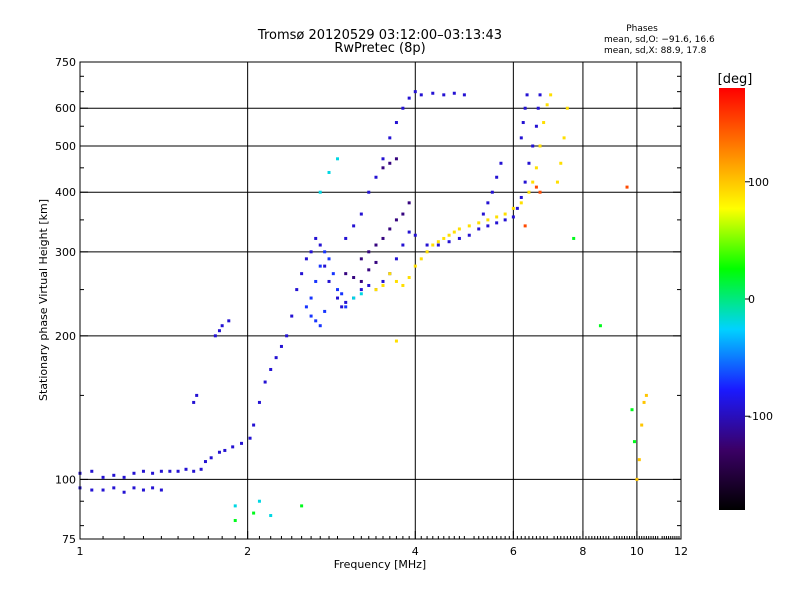 This screenshot has width=800, height=600. What do you see at coordinates (65, 62) in the screenshot?
I see `y-tick-label: 750` at bounding box center [65, 62].